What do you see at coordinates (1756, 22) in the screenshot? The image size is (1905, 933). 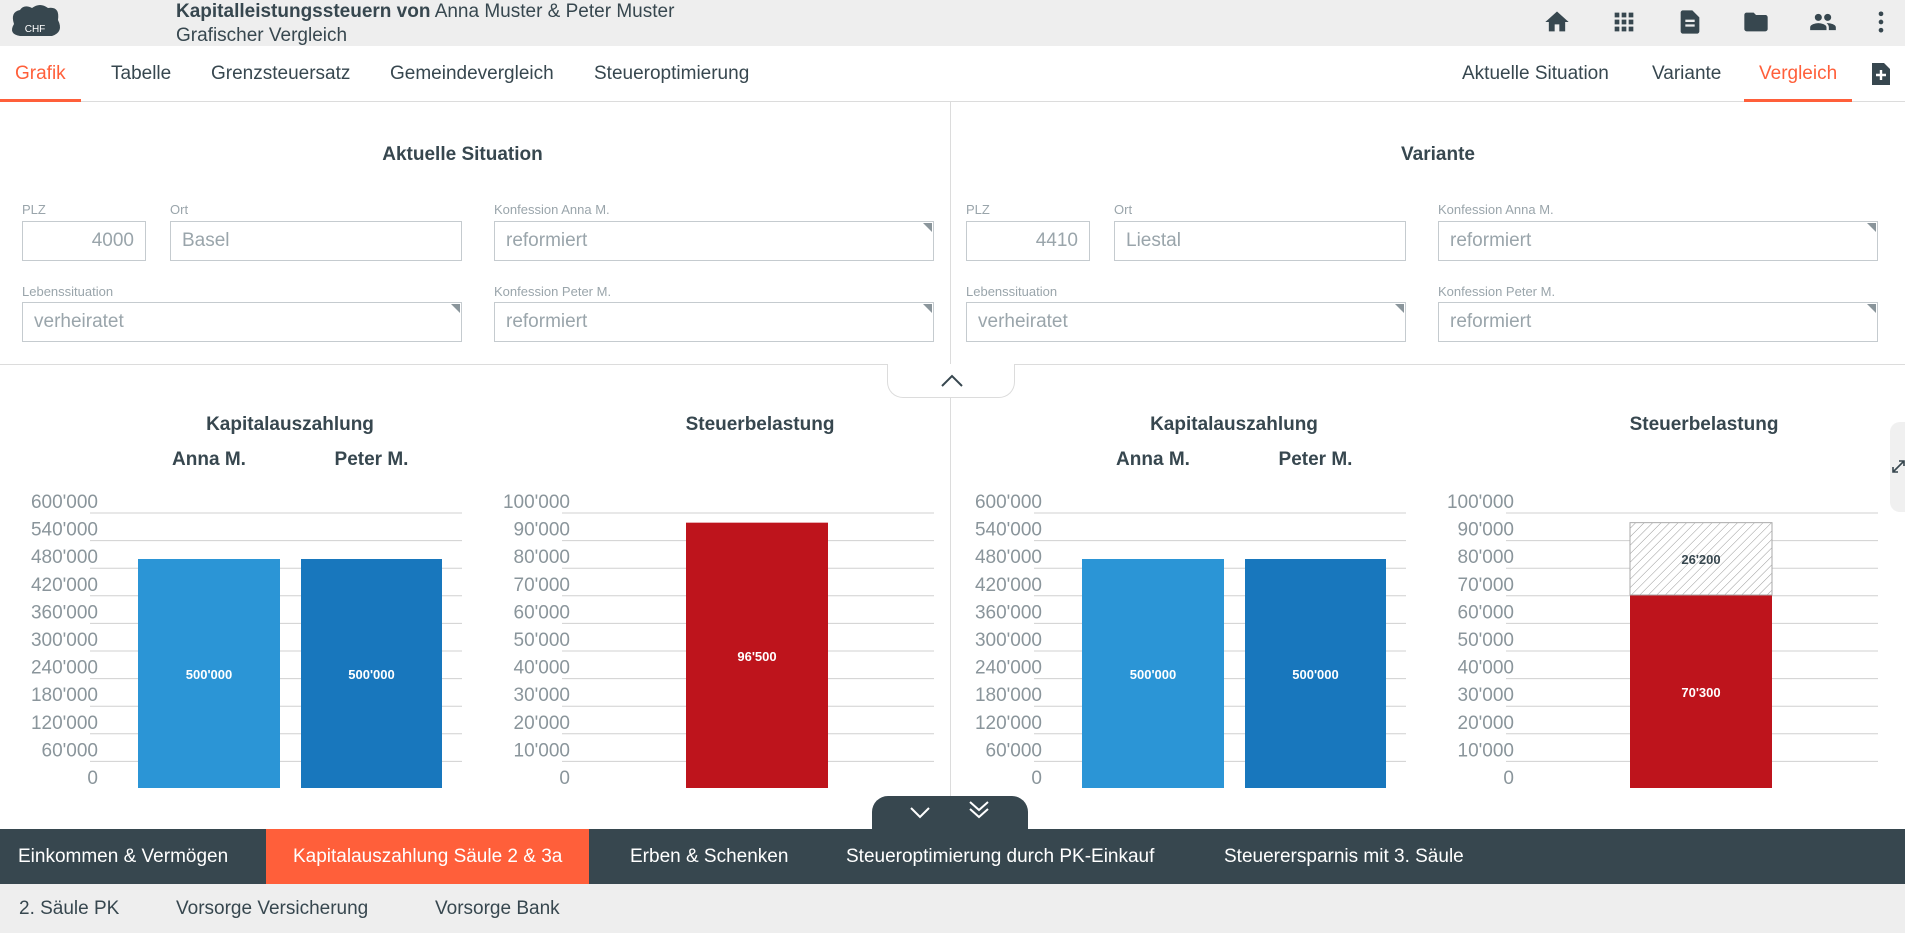 I see `folder-icon` at bounding box center [1756, 22].